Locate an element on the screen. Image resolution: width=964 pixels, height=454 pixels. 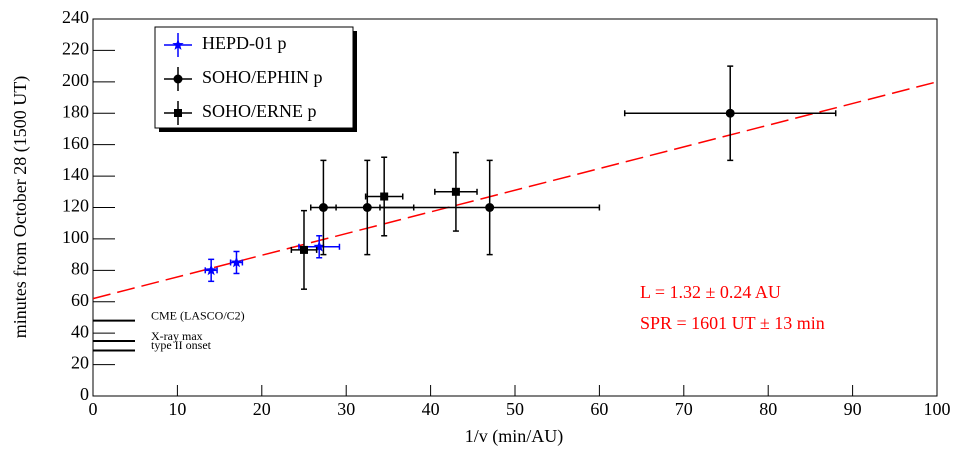
y-tick-label: 220 is located at coordinates (75, 49).